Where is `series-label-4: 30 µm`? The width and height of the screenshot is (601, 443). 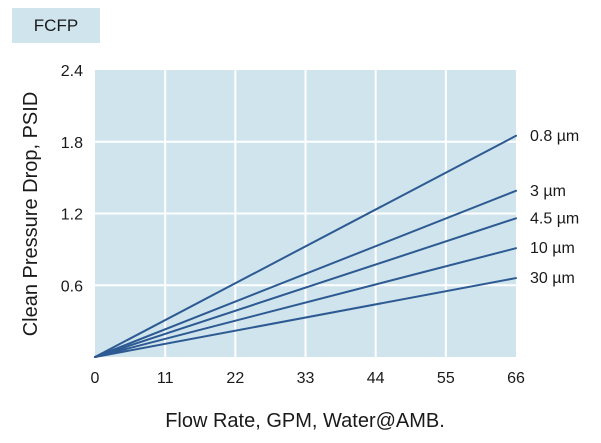
series-label-4: 30 µm is located at coordinates (552, 278).